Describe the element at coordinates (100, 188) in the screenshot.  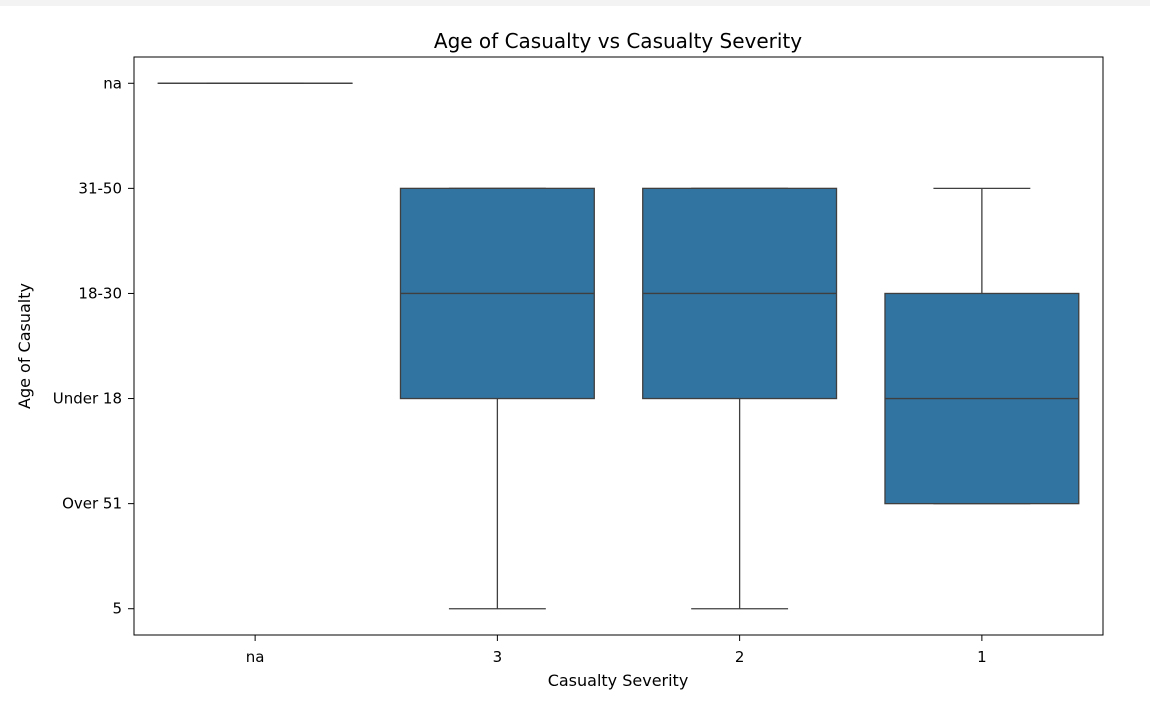
I see `y-tick-label: 31-50` at that location.